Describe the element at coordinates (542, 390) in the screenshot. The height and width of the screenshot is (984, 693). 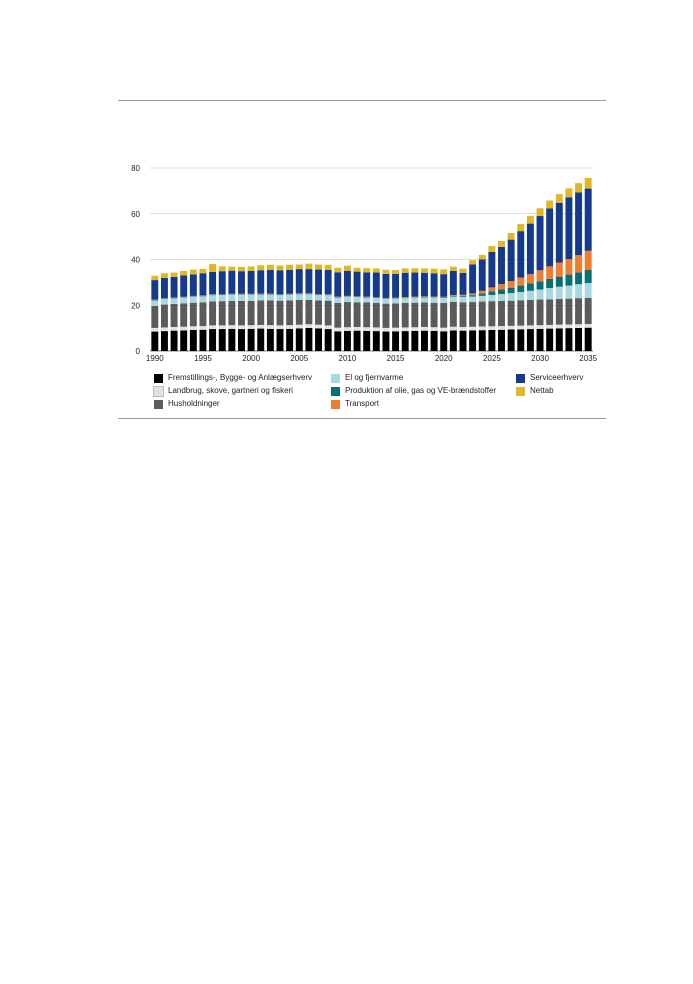
I see `legend-label: Nettab` at that location.